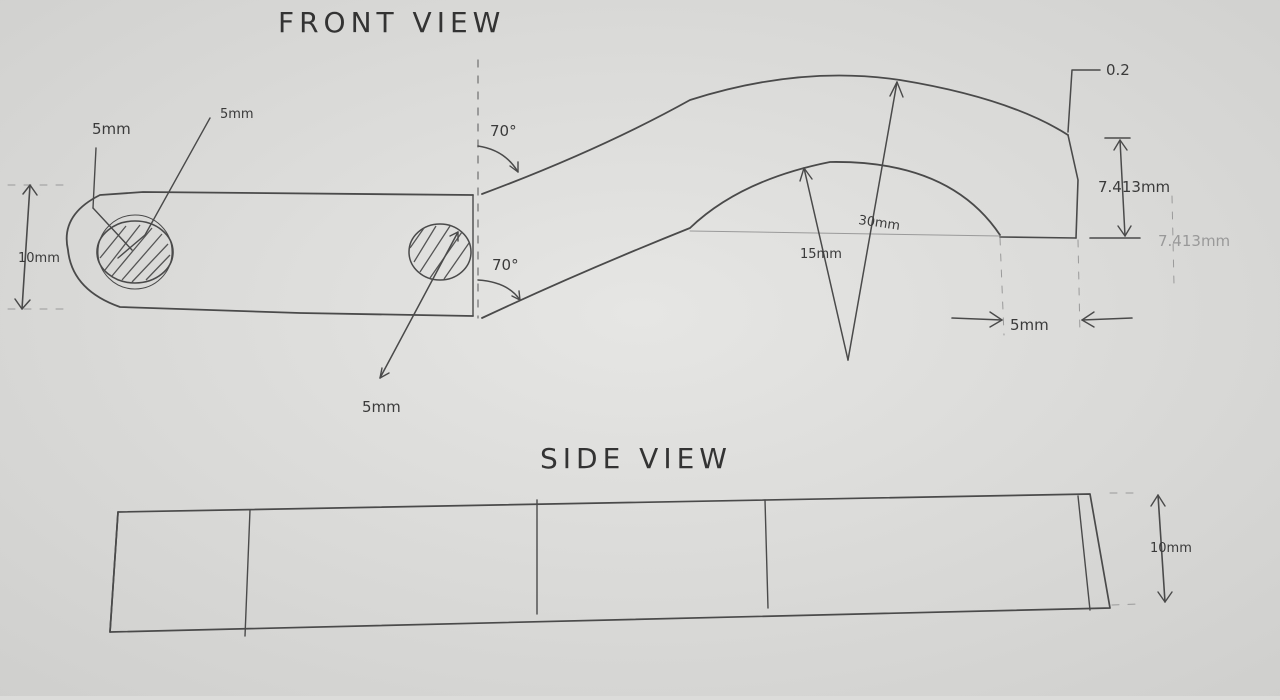 The width and height of the screenshot is (1280, 700). What do you see at coordinates (499, 290) in the screenshot?
I see `angle-arc-bottom` at bounding box center [499, 290].